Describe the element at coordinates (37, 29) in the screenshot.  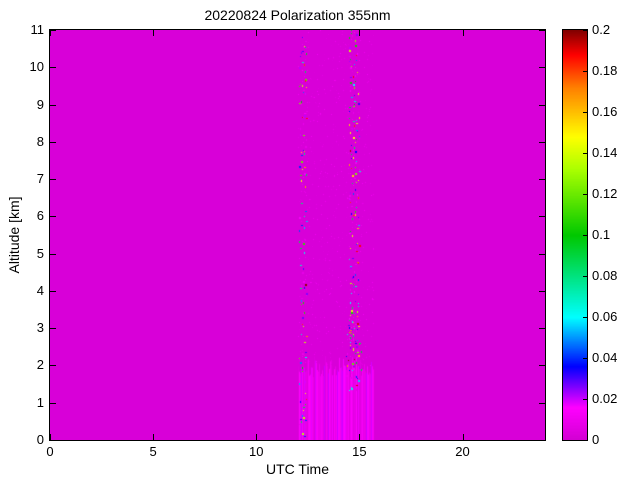
I see `y-tick-label: 11` at that location.